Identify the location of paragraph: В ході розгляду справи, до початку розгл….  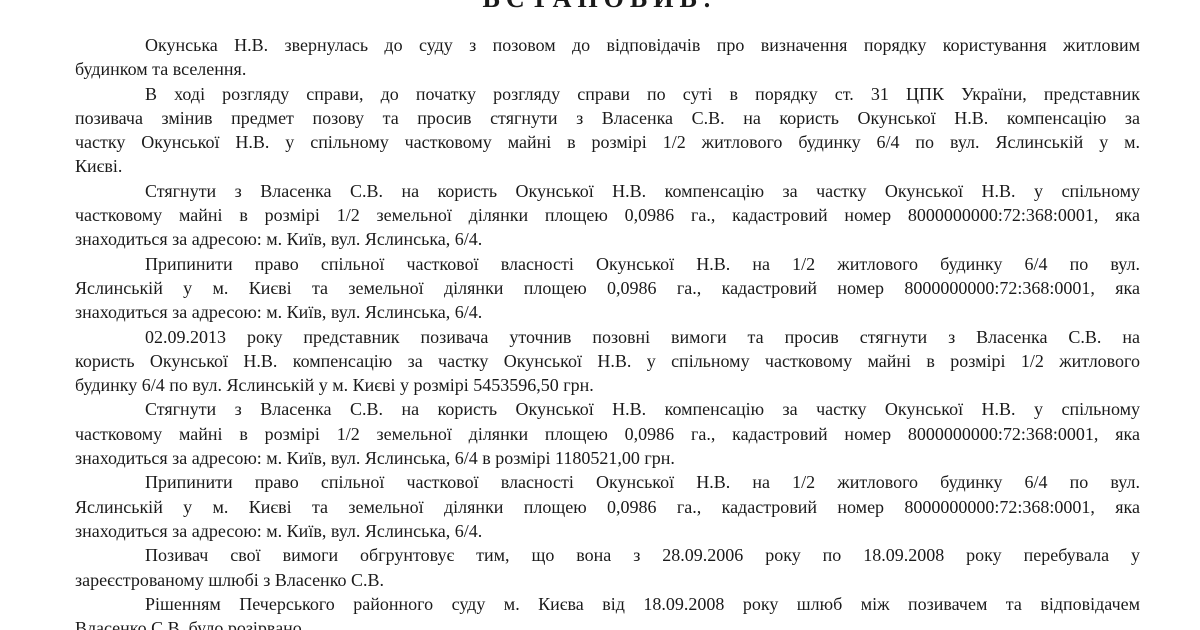
(607, 130).